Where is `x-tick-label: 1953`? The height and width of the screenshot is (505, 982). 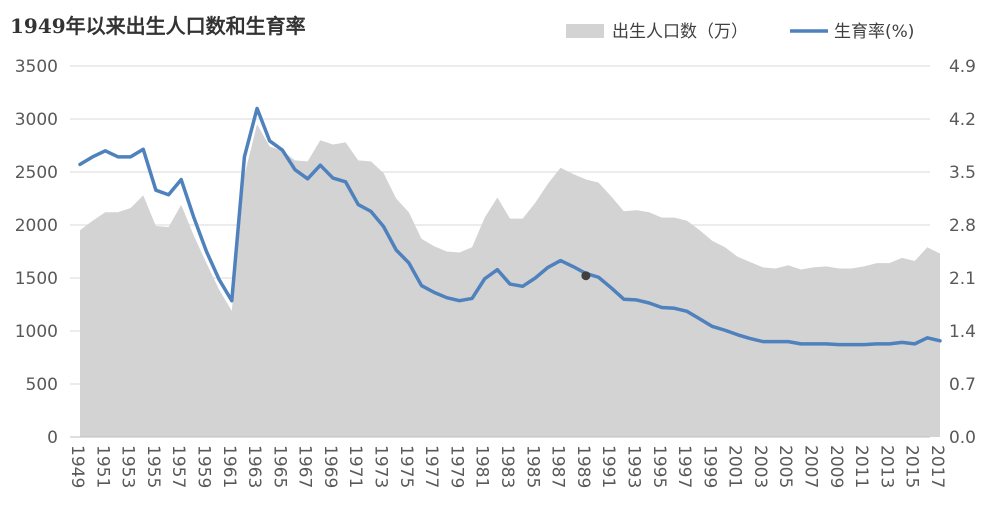 x-tick-label: 1953 is located at coordinates (128, 466).